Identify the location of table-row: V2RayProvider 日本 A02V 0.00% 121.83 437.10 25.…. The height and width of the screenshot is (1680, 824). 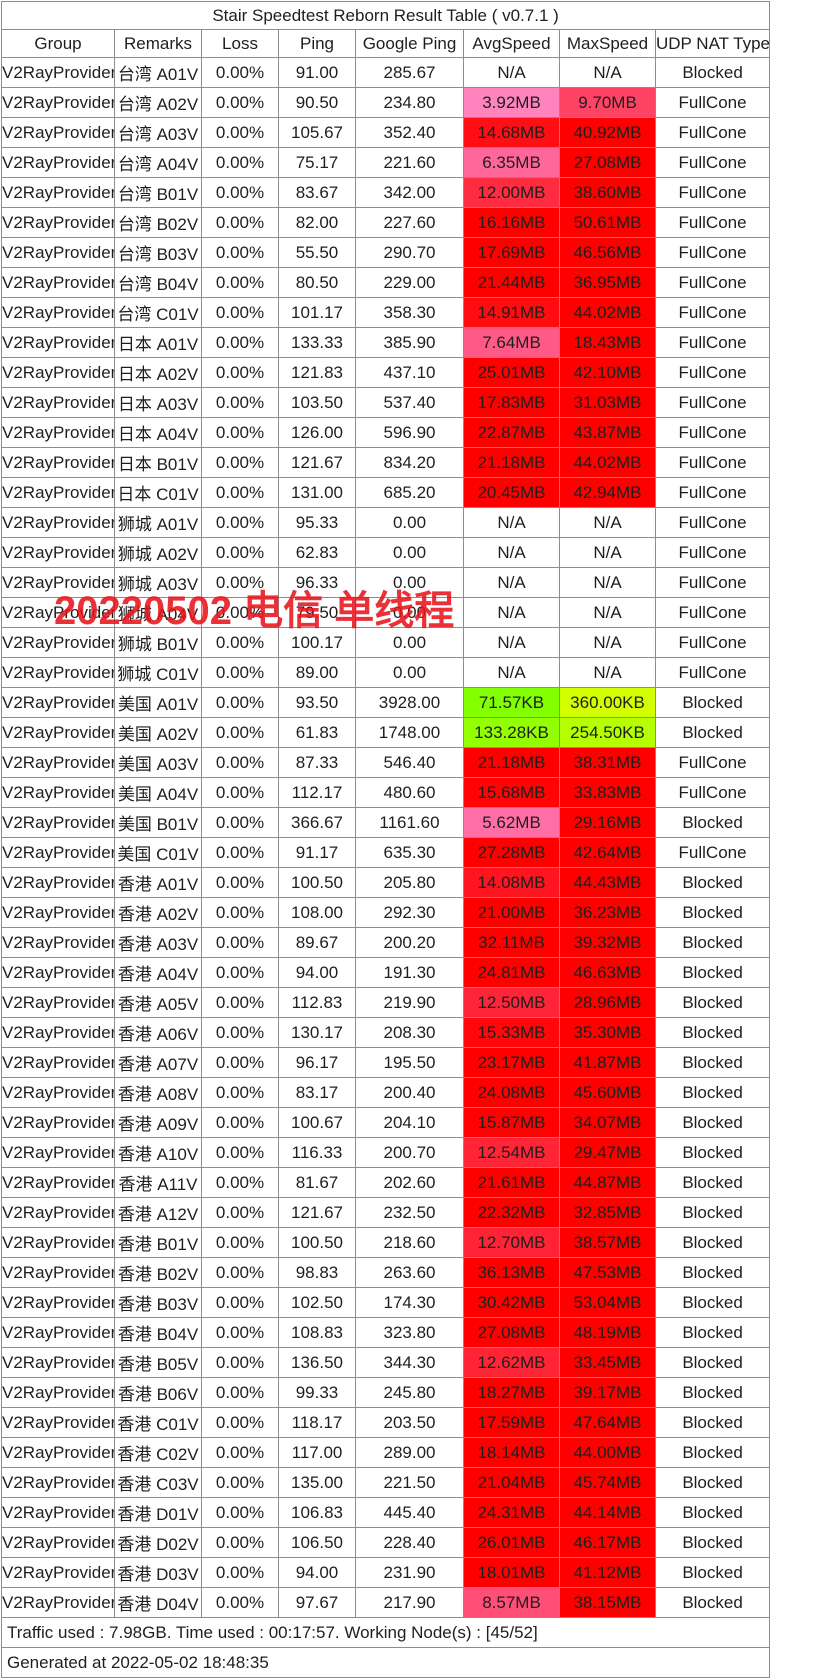
(386, 372).